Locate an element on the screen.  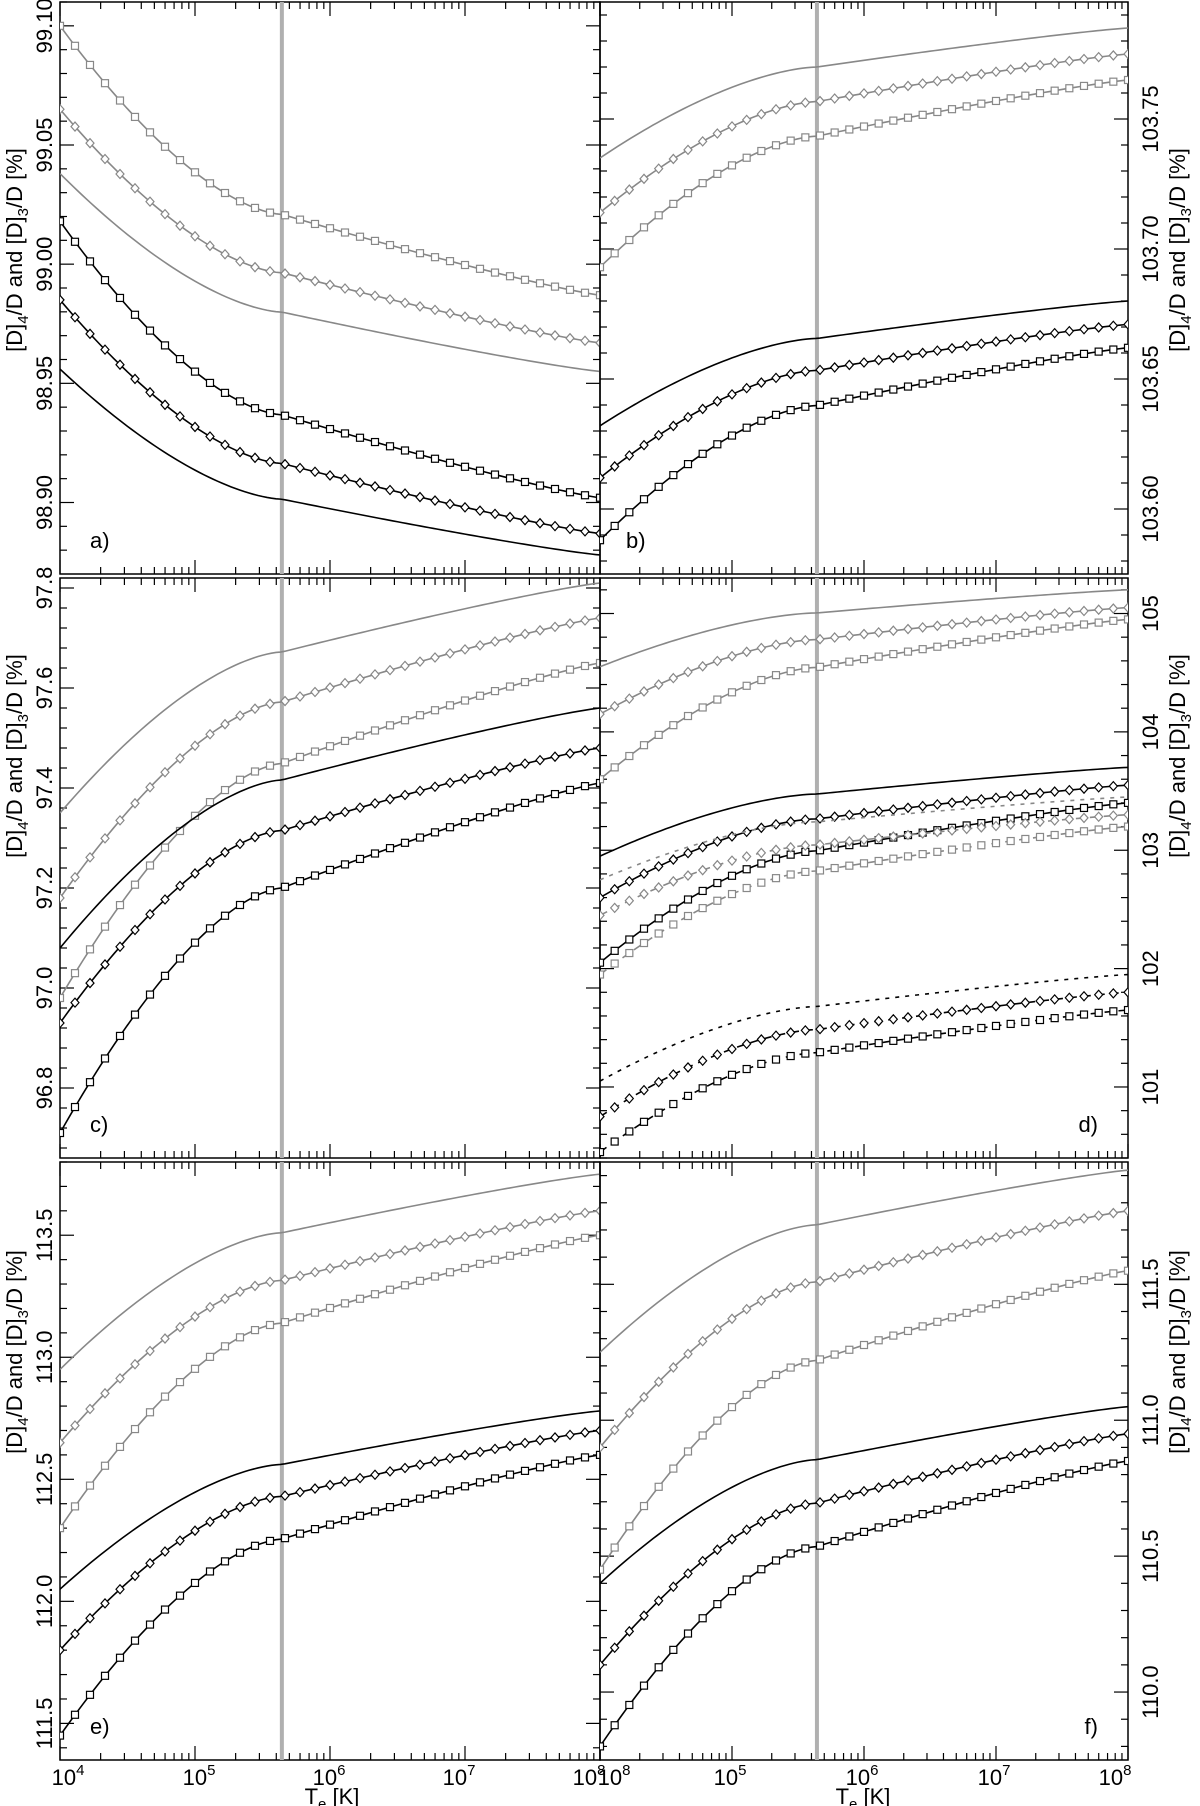
y-ticklabel: 97.0 is located at coordinates (44, 988).